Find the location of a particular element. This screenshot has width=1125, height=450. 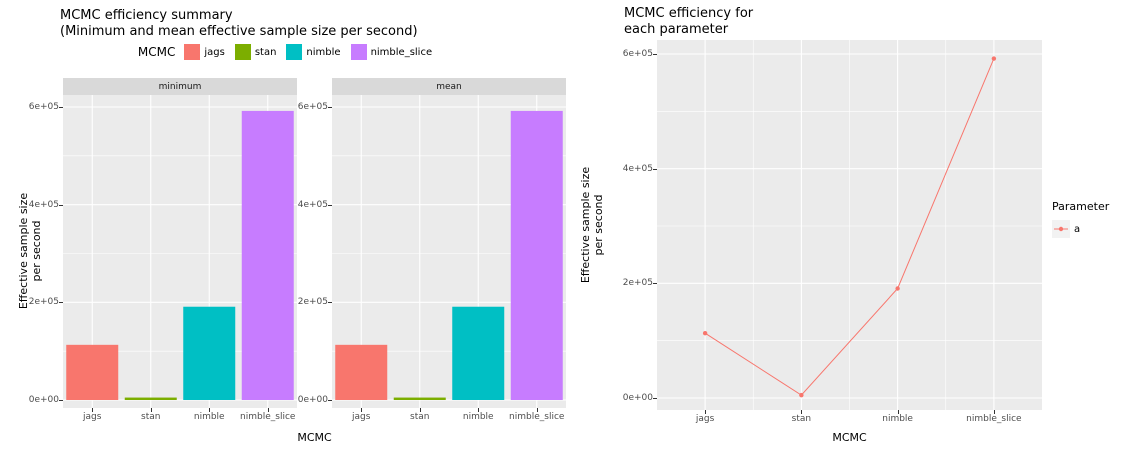

data-point-jags is located at coordinates (705, 333).